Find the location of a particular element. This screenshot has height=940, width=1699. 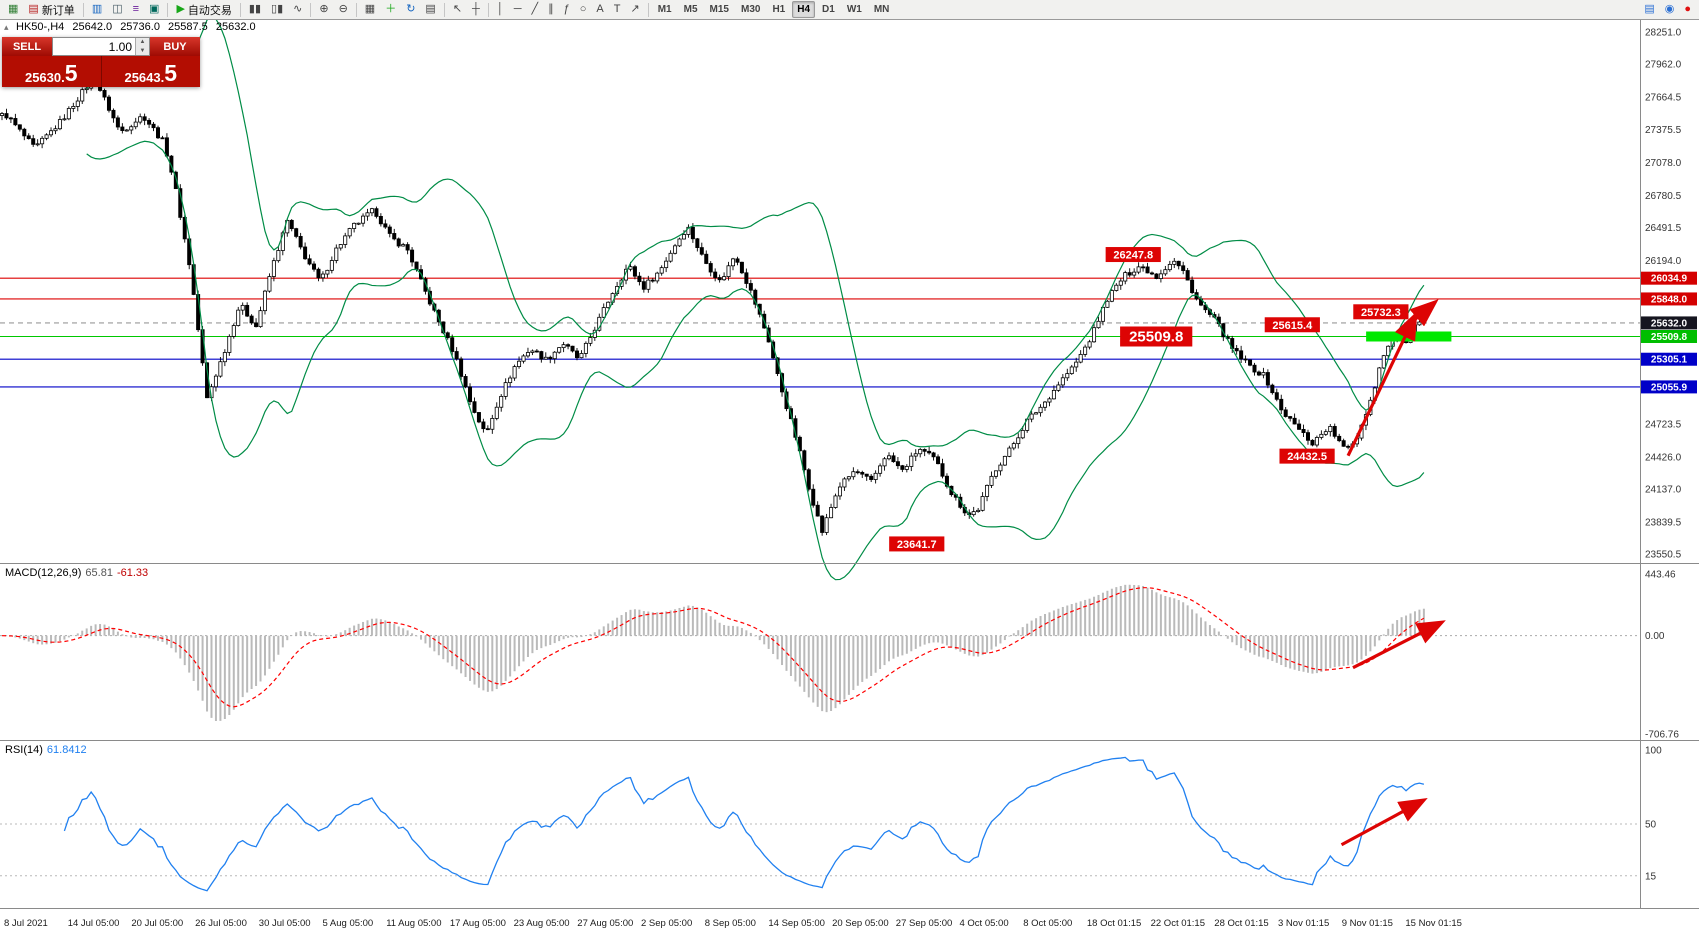

buy-price: 25643. 5 is located at coordinates (150, 71).